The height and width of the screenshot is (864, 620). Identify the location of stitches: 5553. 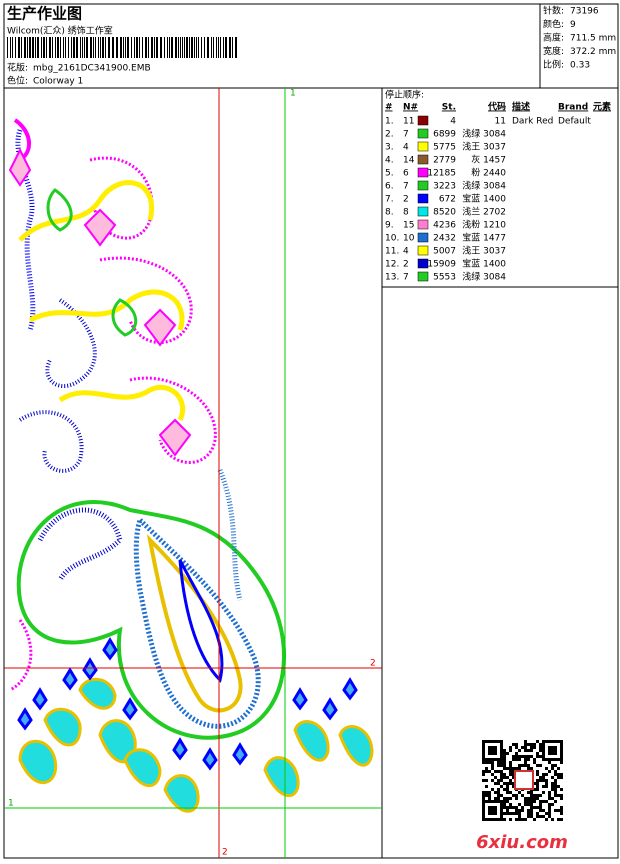
(444, 278).